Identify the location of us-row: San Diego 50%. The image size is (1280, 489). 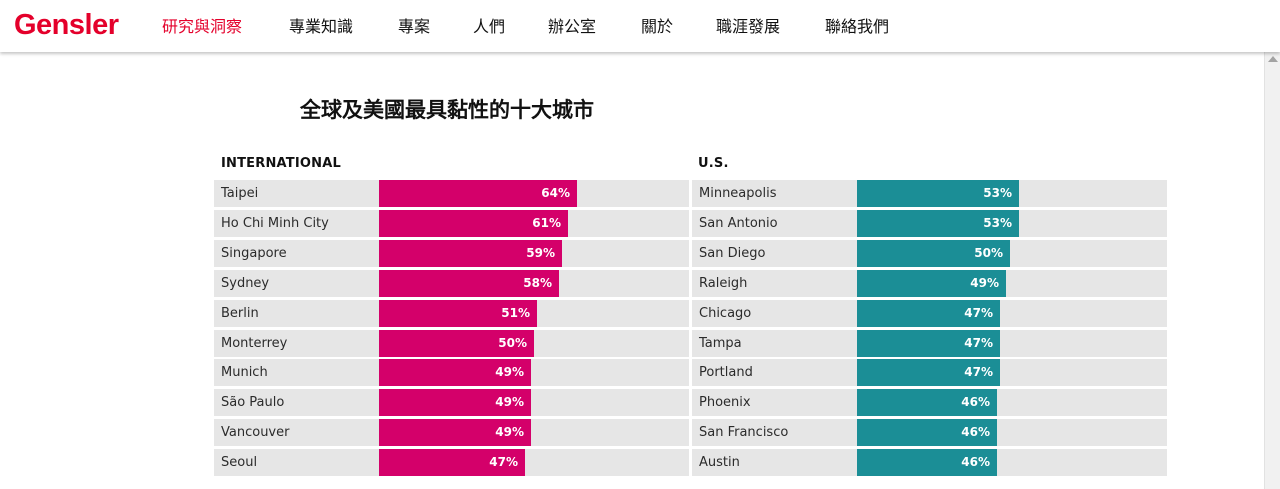
(929, 253).